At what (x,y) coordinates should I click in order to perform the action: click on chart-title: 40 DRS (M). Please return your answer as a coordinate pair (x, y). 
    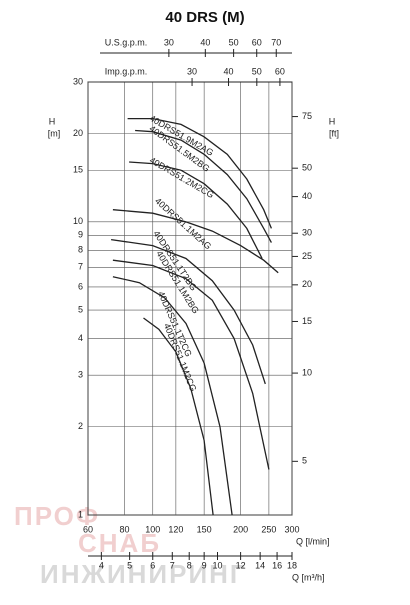
    Looking at the image, I should click on (204, 17).